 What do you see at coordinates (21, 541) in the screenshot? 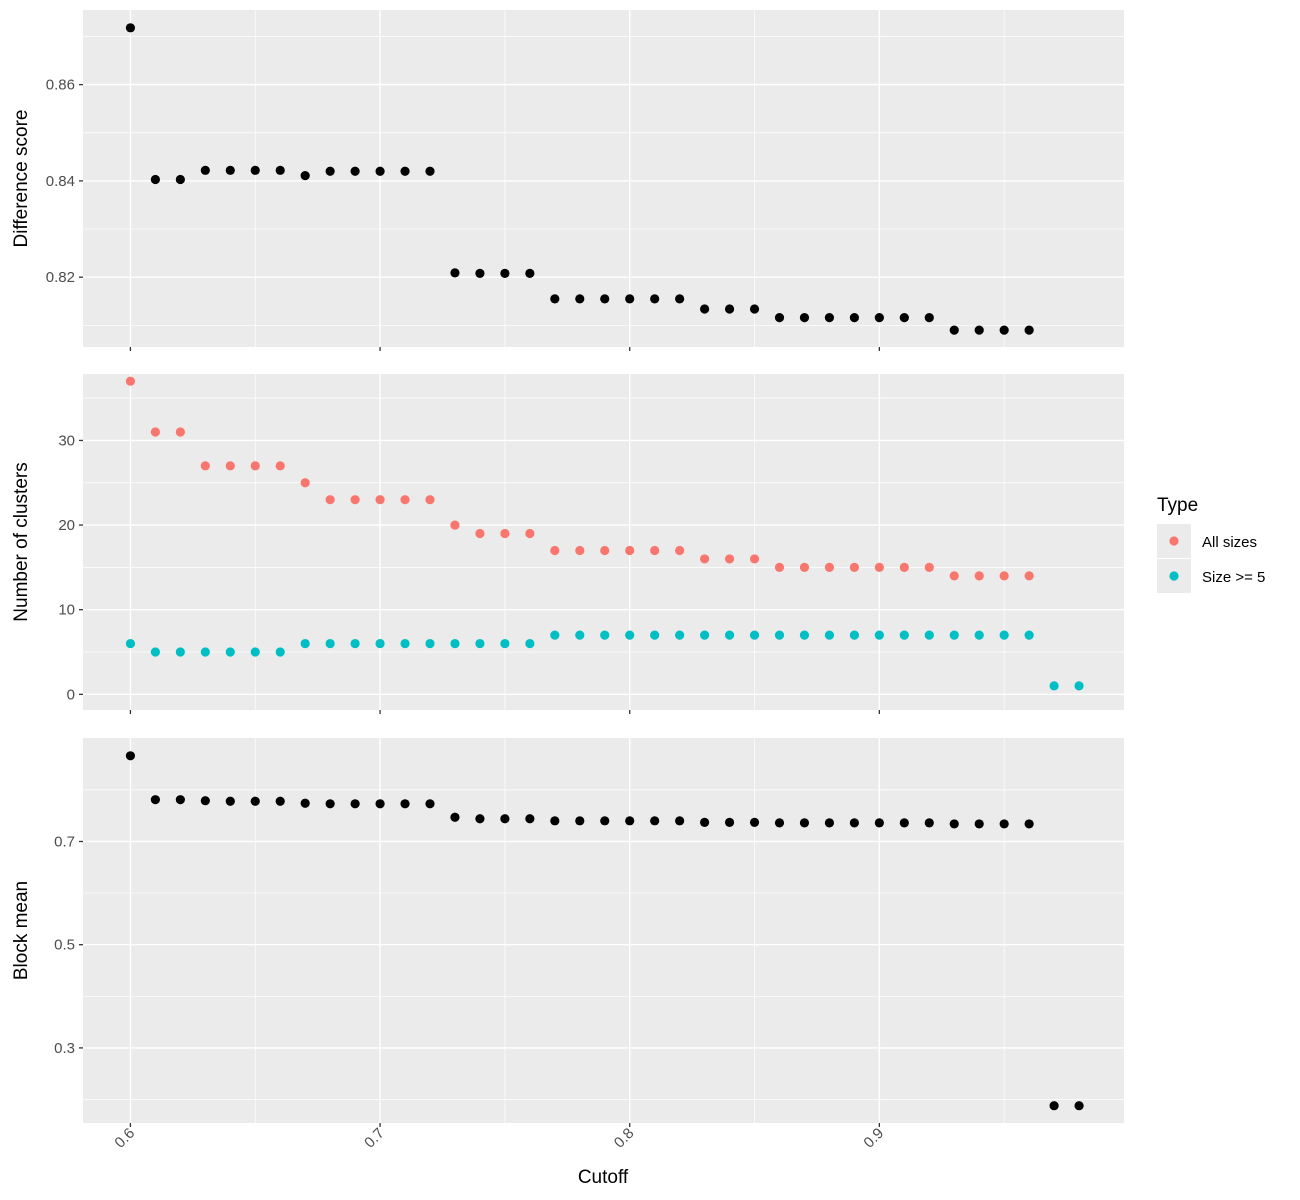
I see `y-axis-title: Number of clusters` at bounding box center [21, 541].